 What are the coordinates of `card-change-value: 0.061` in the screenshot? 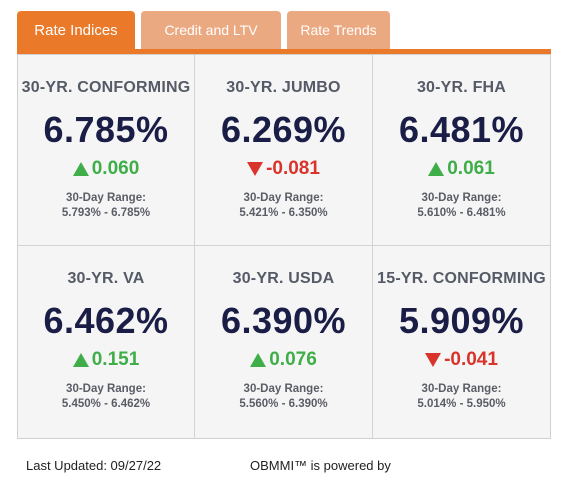 It's located at (471, 168).